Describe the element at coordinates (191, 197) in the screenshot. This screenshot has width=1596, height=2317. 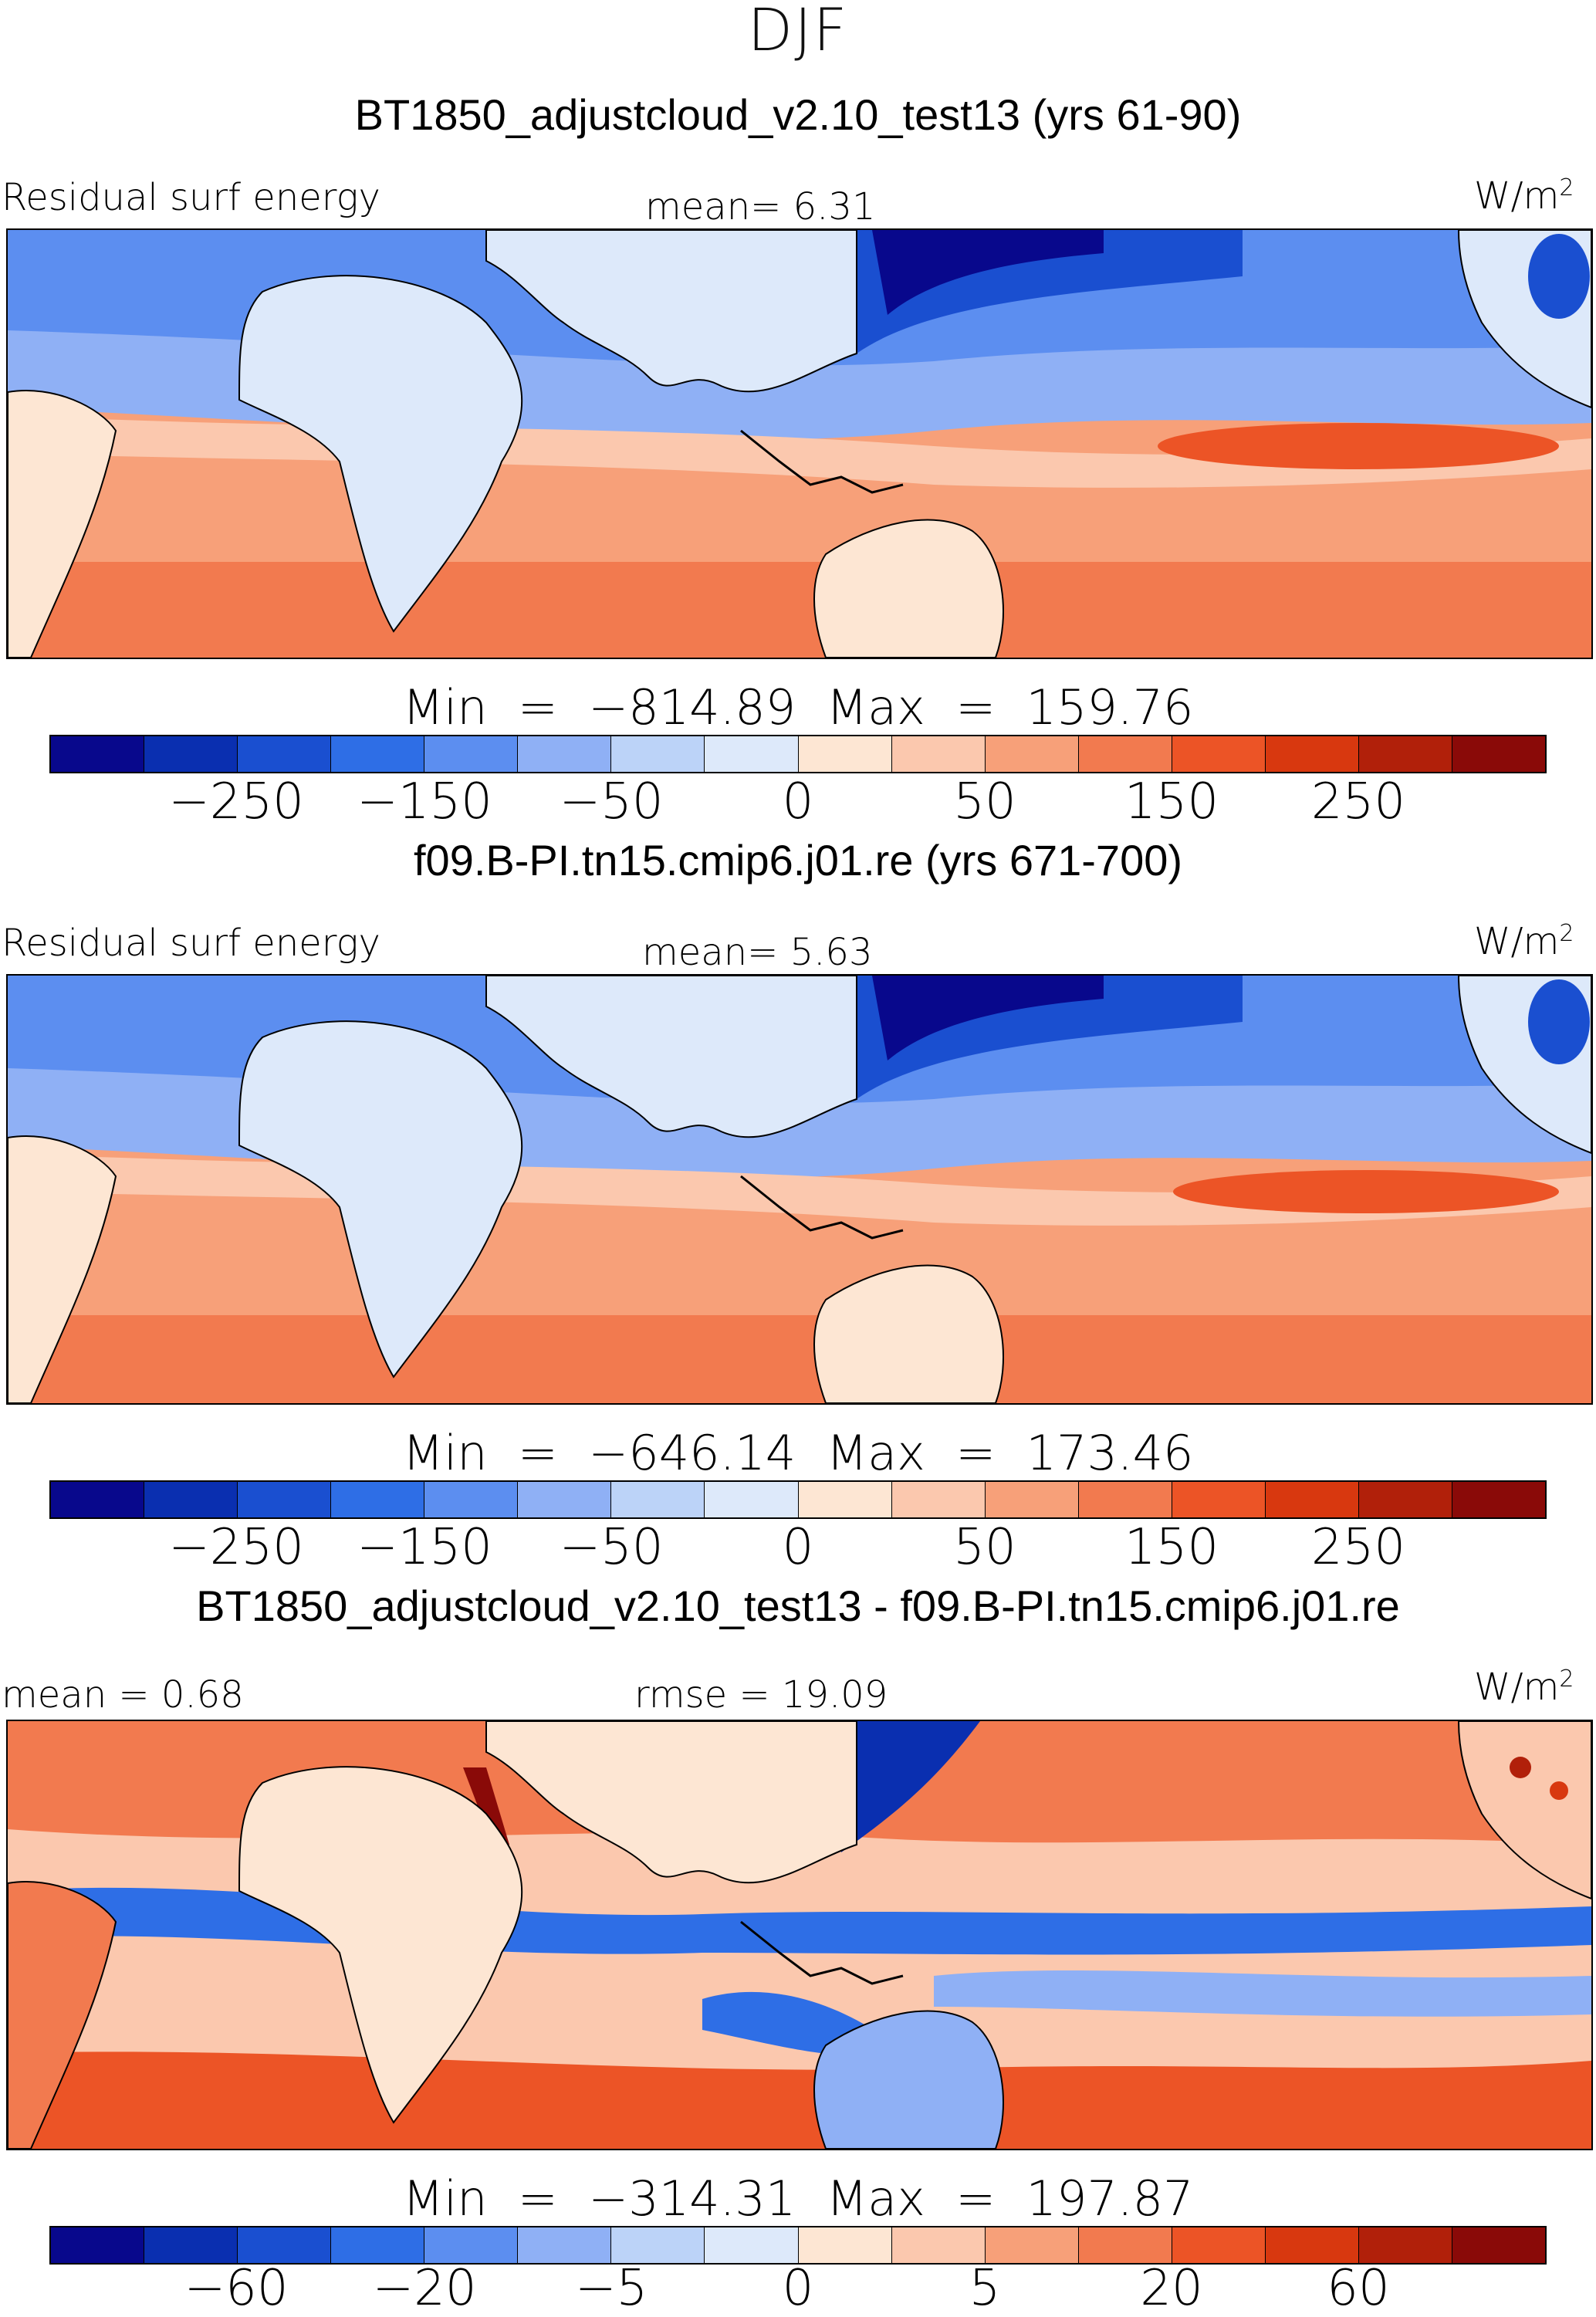
I see `panel-1-left-label: Residual surf energy` at that location.